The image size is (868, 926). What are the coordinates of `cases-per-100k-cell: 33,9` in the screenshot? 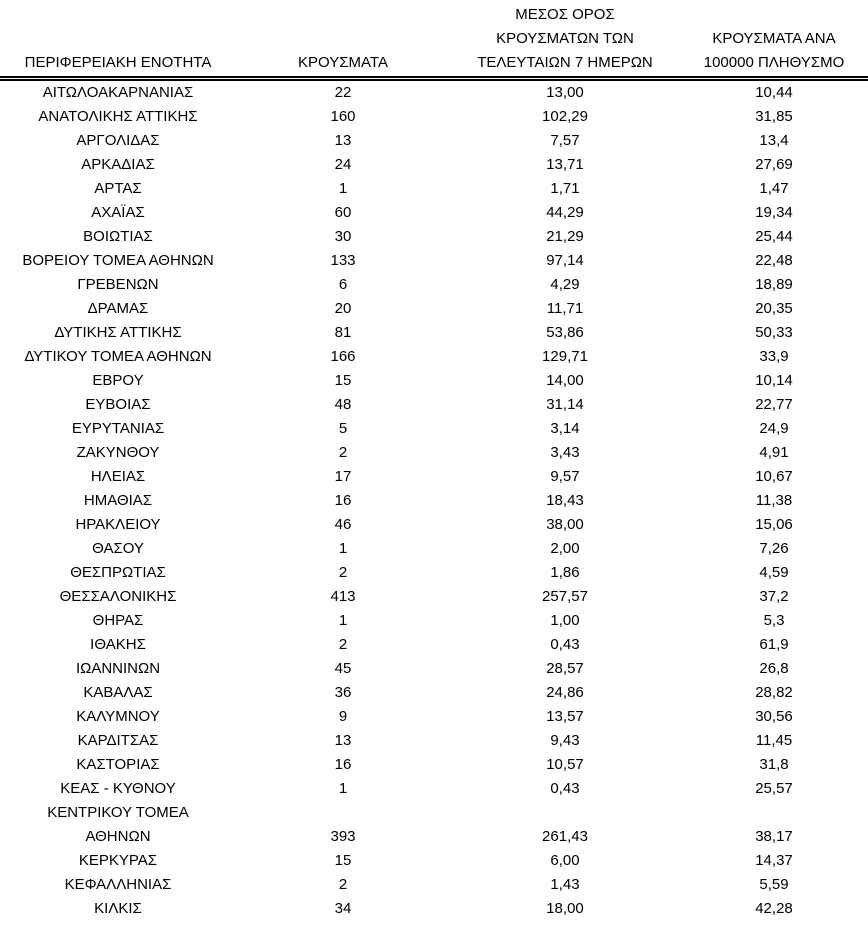 It's located at (774, 356).